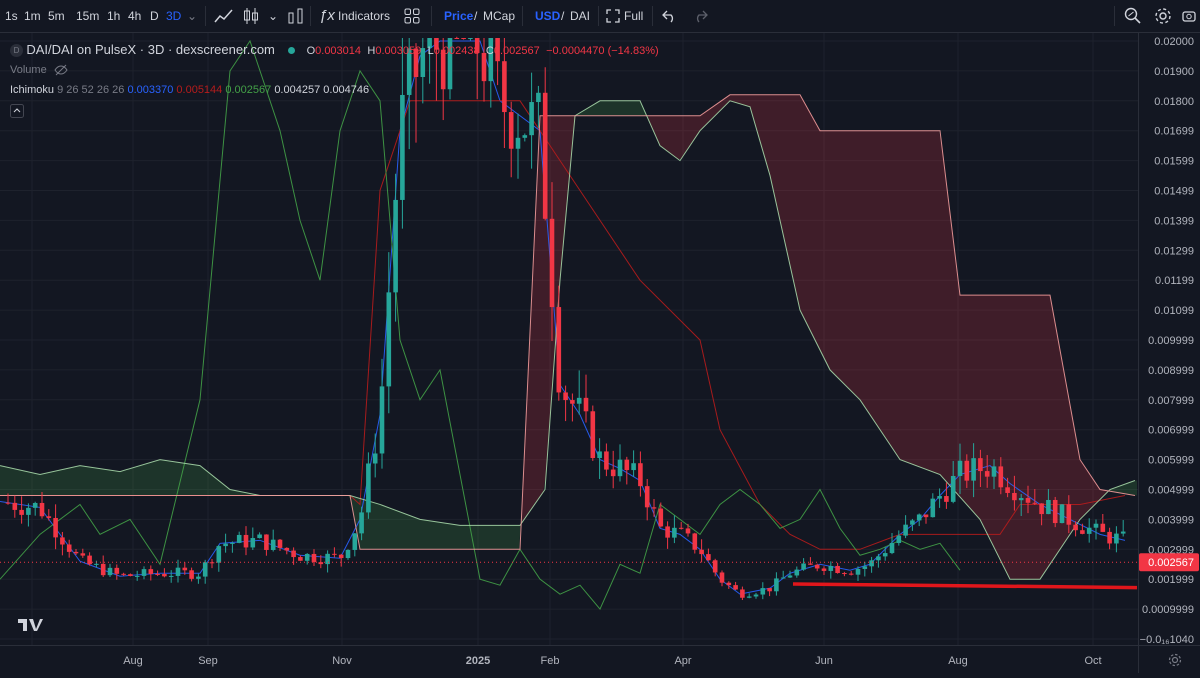  I want to click on last-price-label: 0.002567, so click(1171, 563).